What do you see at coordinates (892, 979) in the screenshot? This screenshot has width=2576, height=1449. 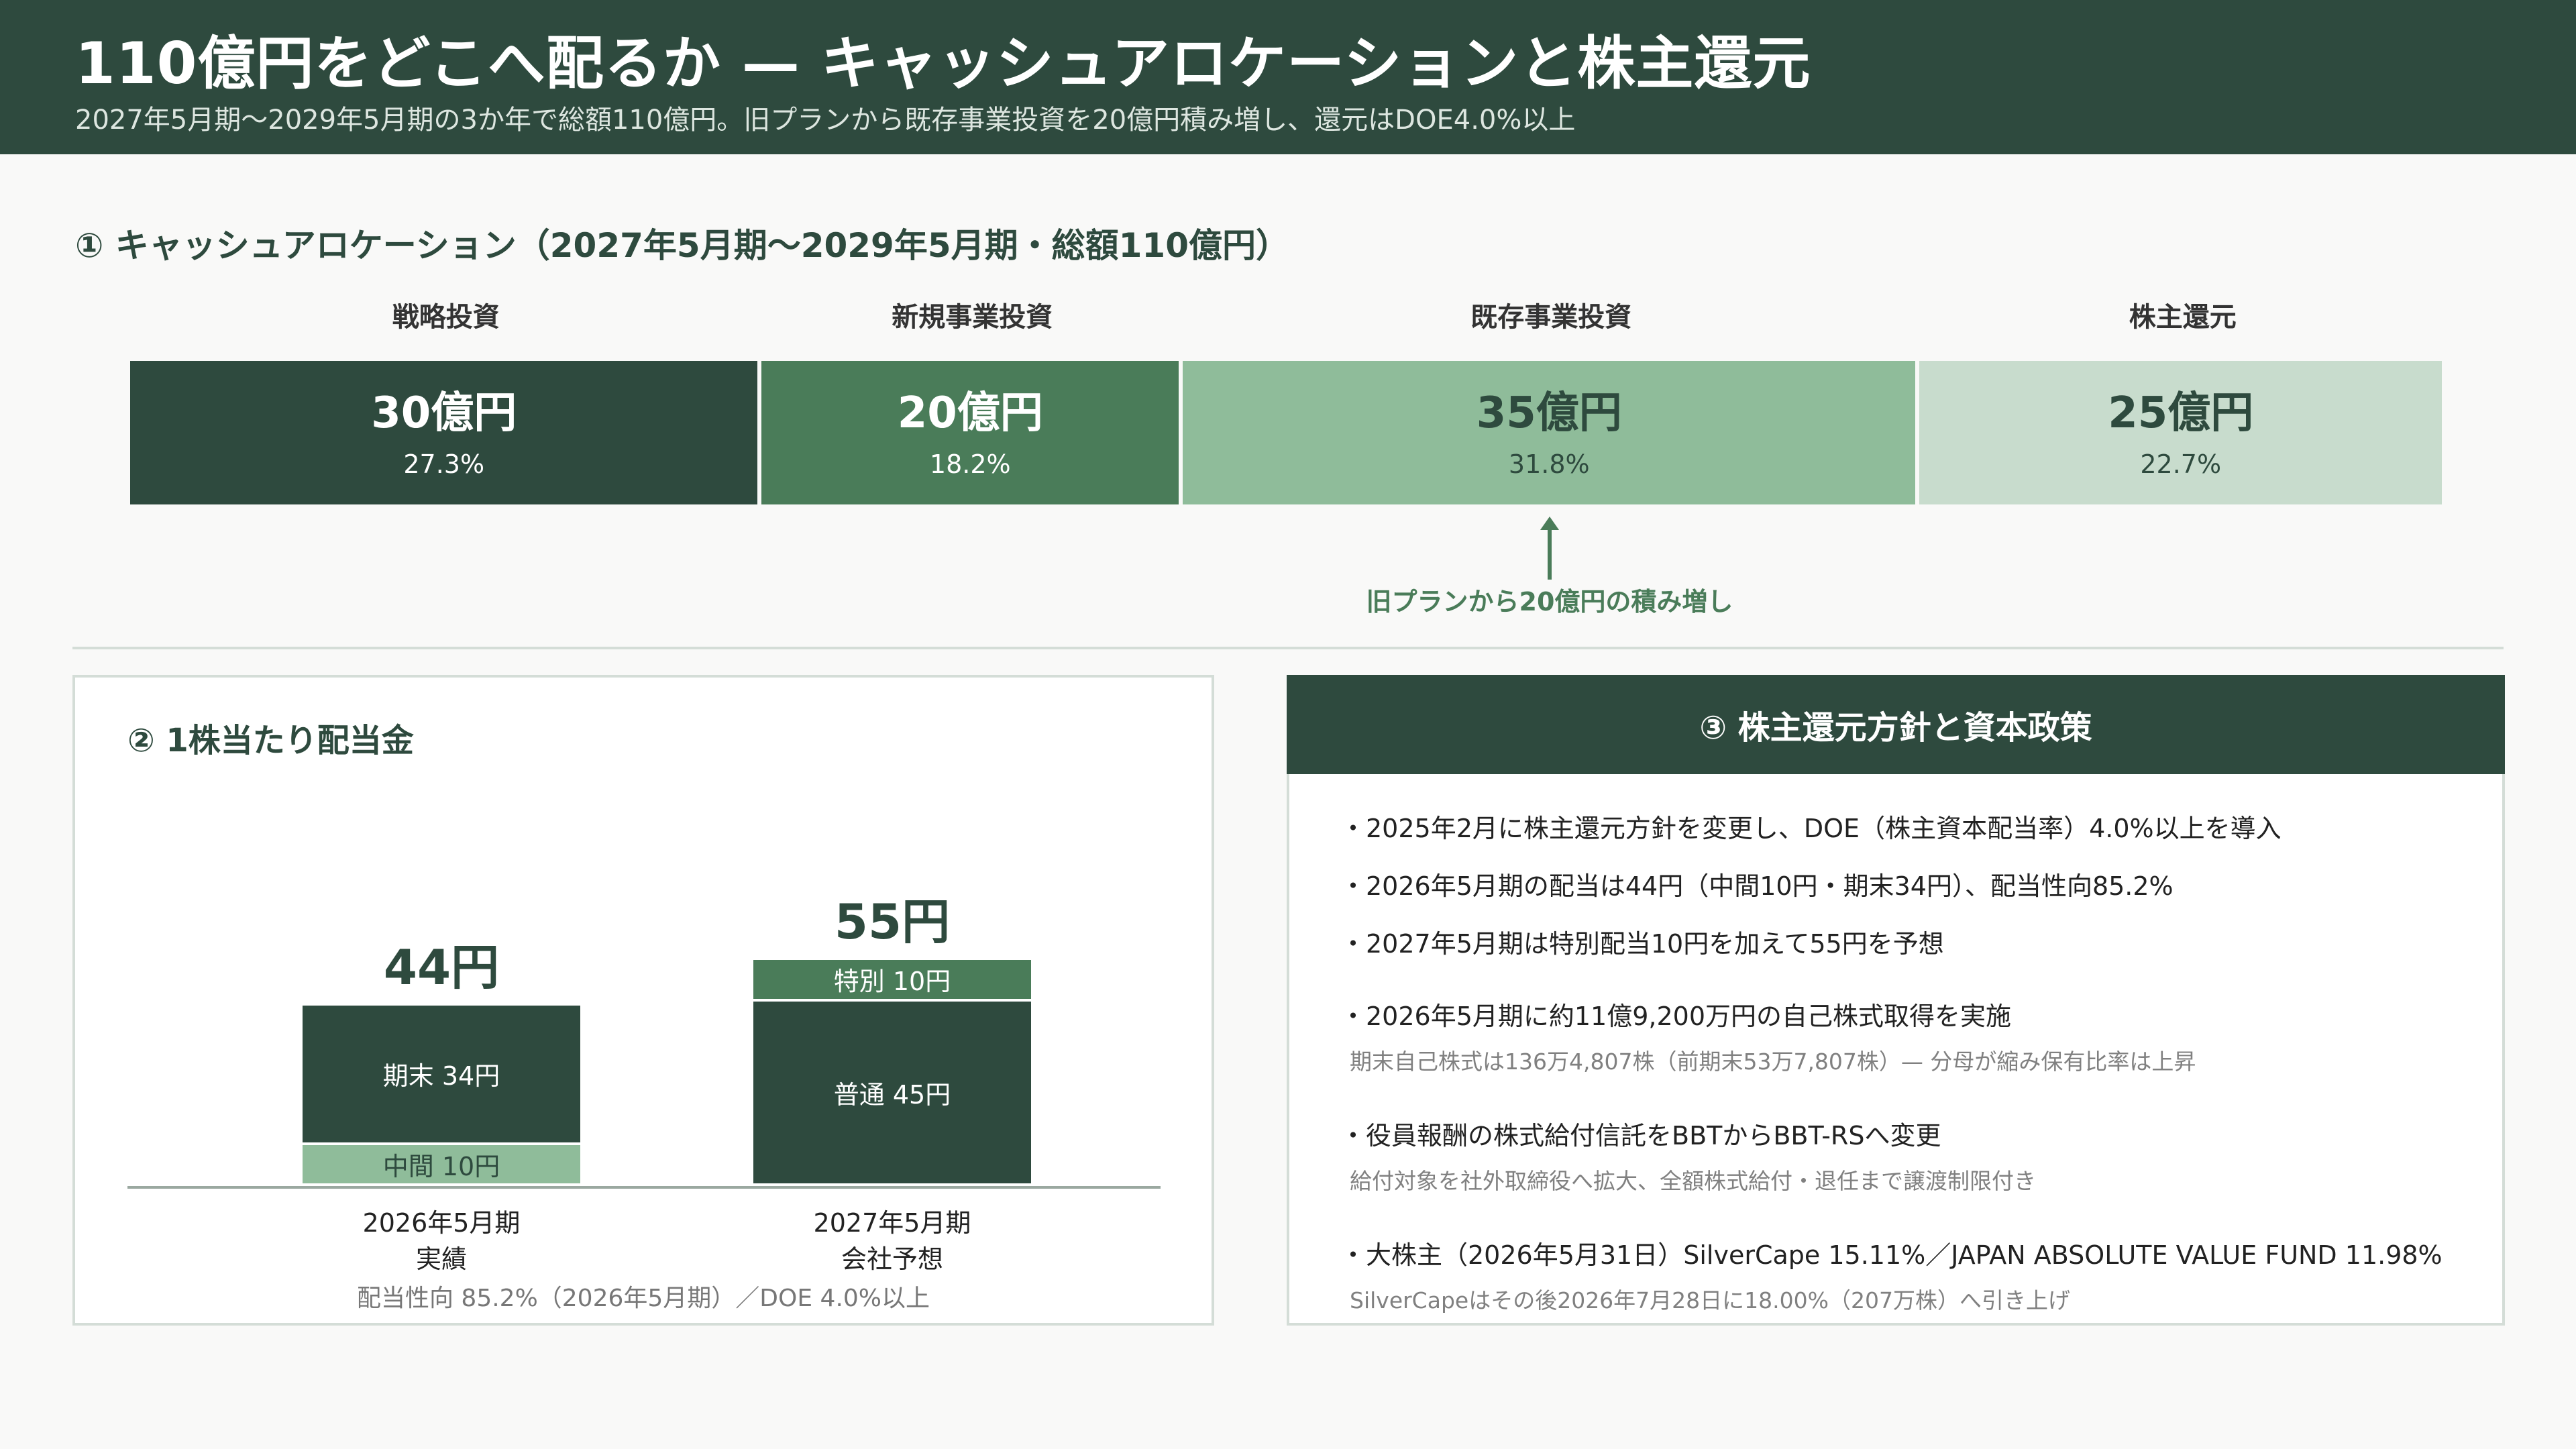 I see `dividend-bar-segment: 特別 10円` at bounding box center [892, 979].